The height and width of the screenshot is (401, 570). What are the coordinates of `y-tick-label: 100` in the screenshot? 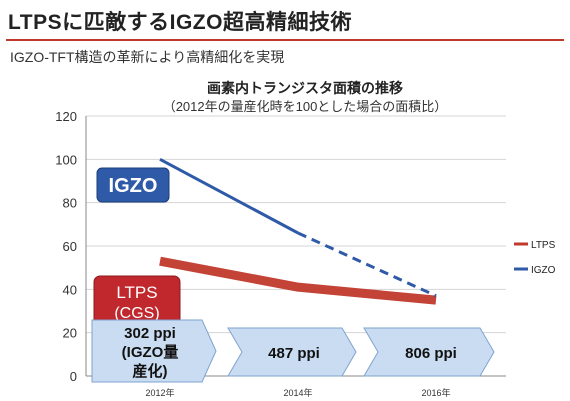 It's located at (66, 159).